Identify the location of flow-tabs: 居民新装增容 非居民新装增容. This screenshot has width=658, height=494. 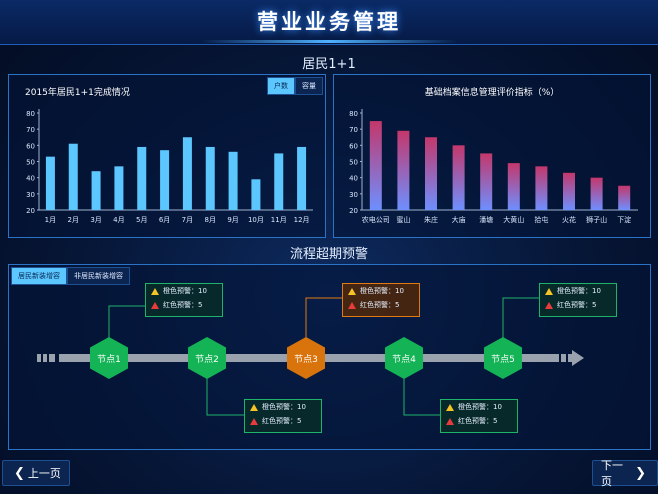
(70, 276).